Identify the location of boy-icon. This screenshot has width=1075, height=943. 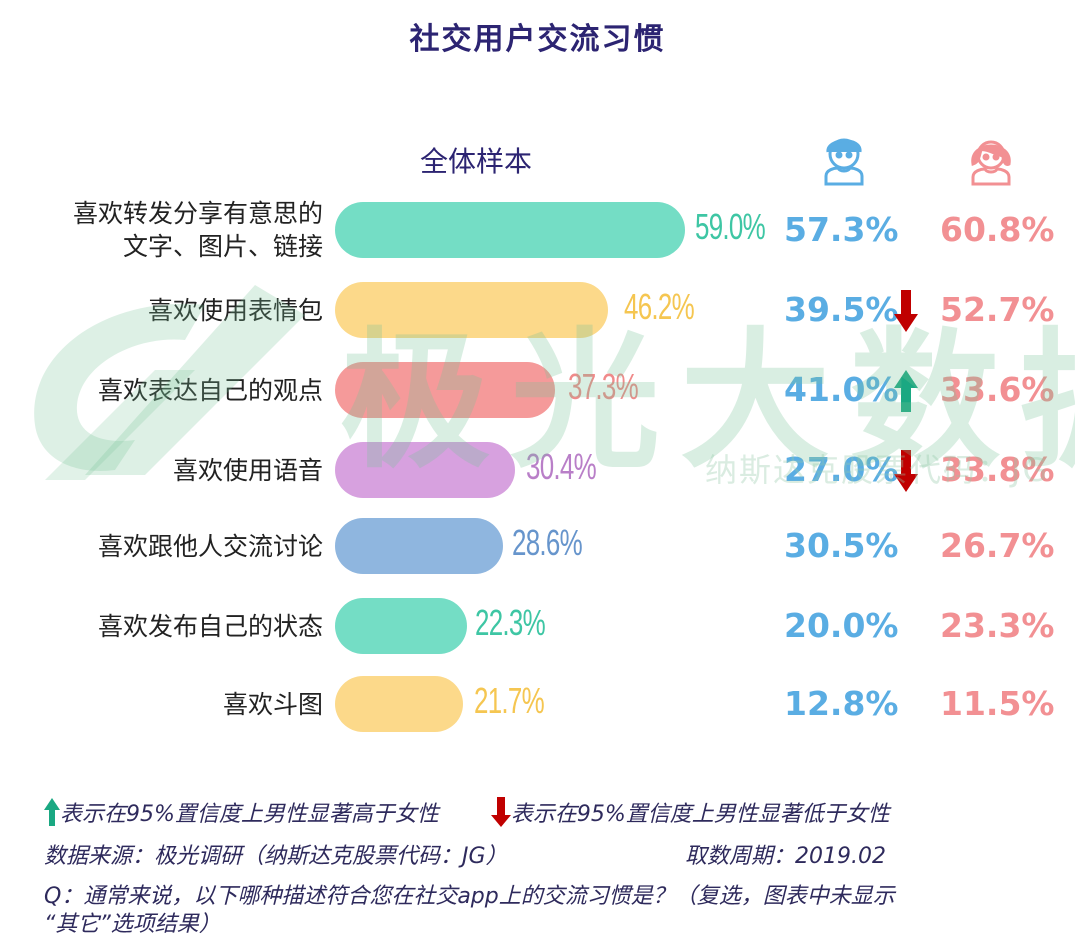
(844, 160).